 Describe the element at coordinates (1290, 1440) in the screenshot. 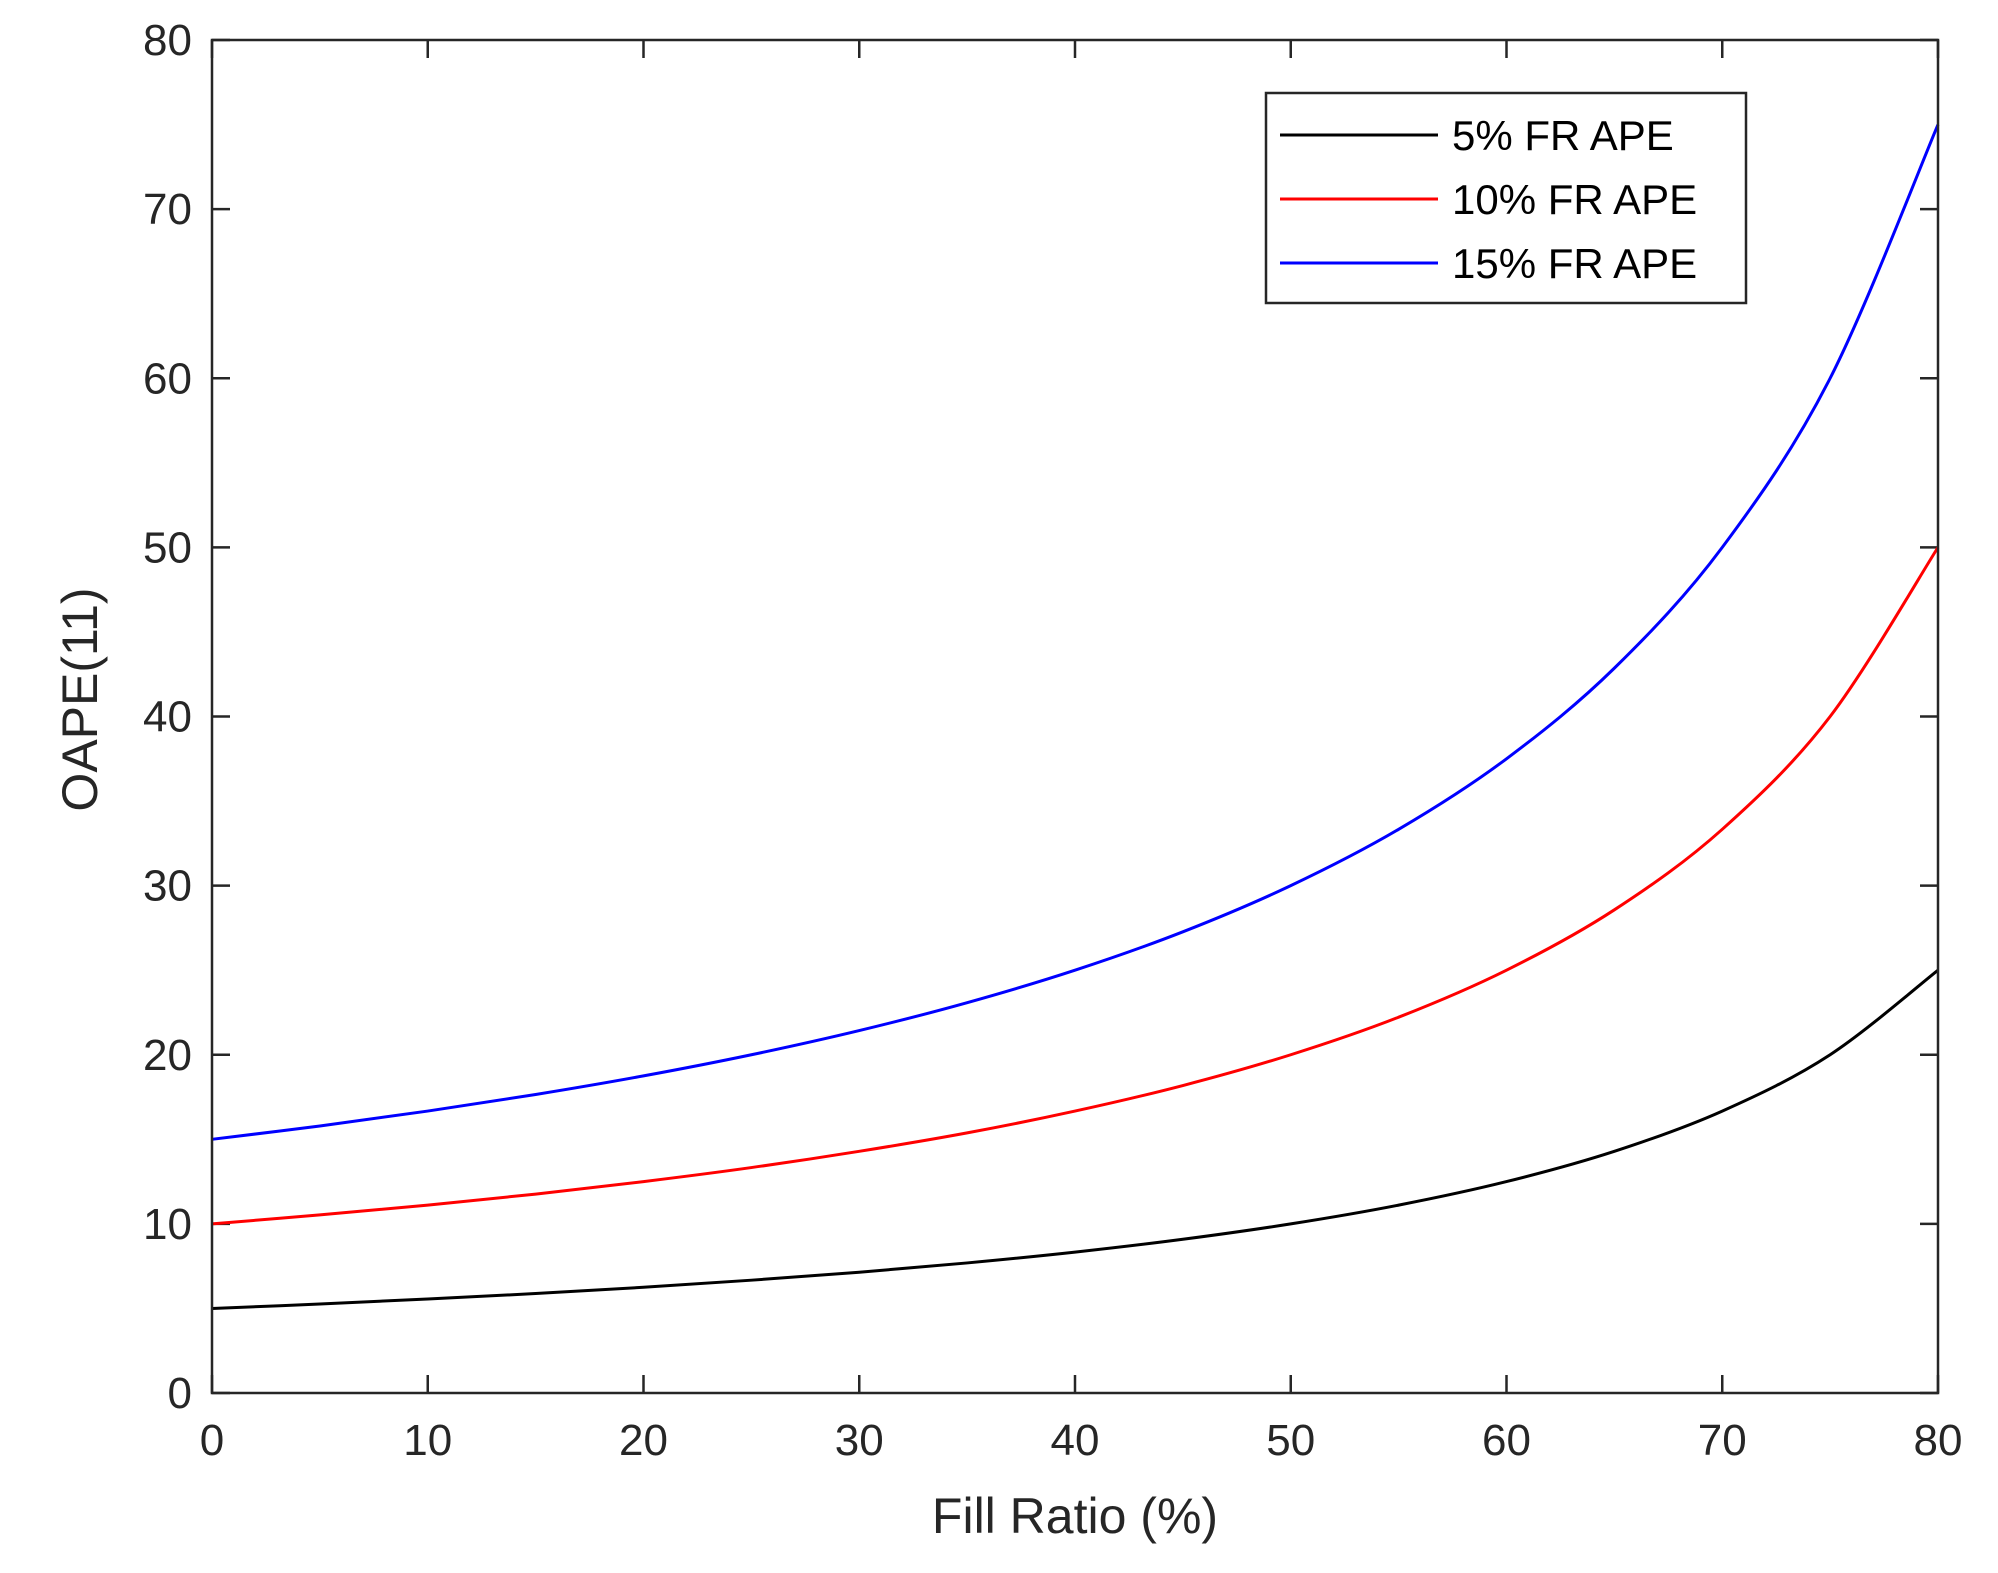

I see `x-tick-label: 50` at that location.